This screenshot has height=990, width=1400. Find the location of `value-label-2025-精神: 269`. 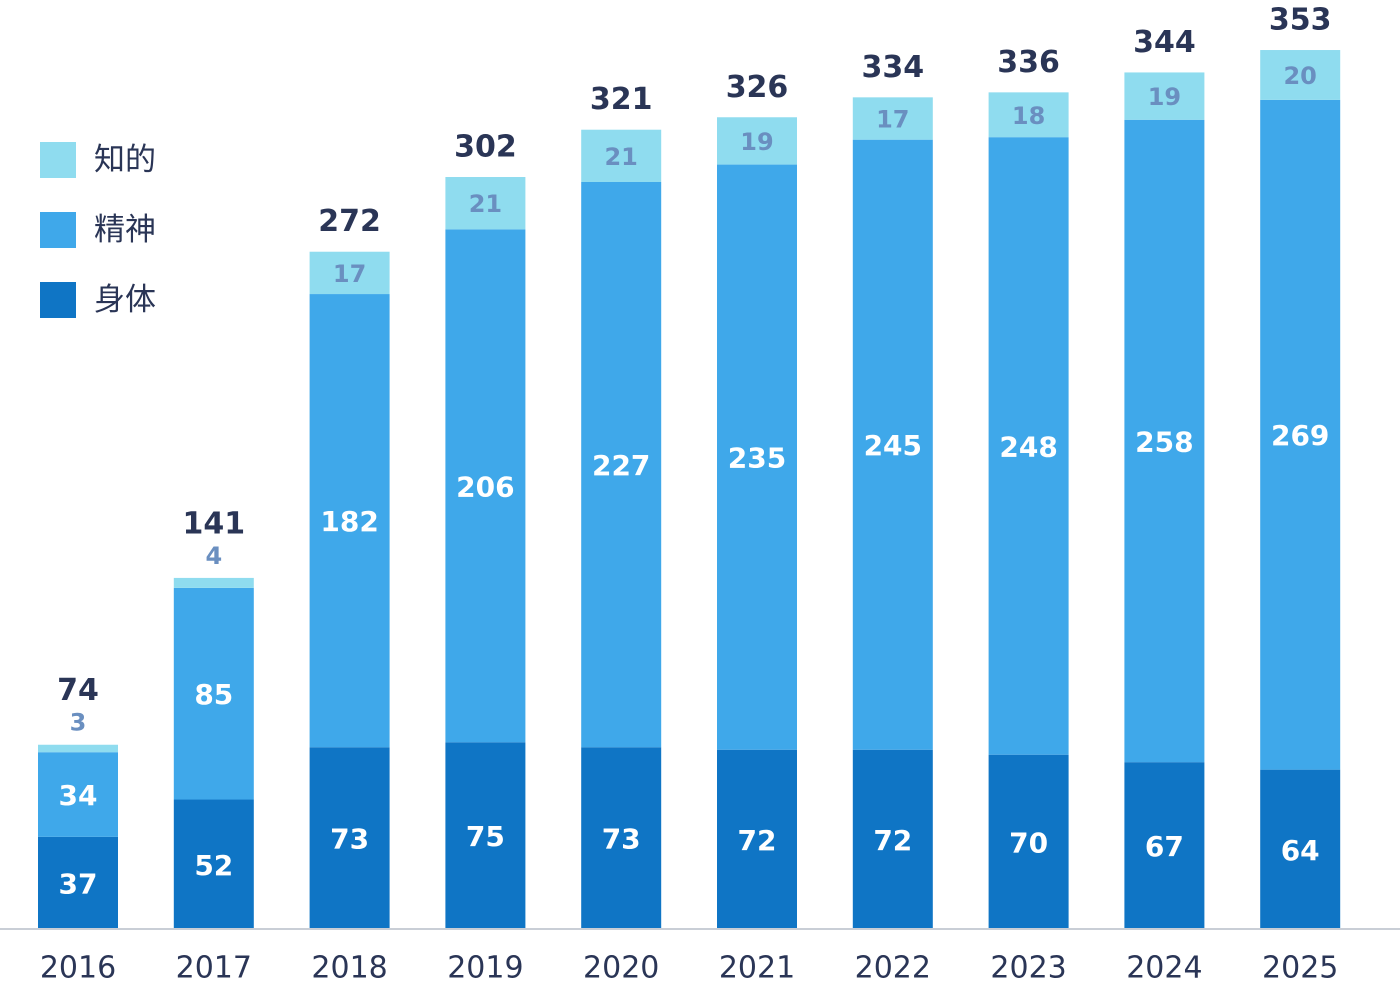

value-label-2025-精神: 269 is located at coordinates (1300, 435).